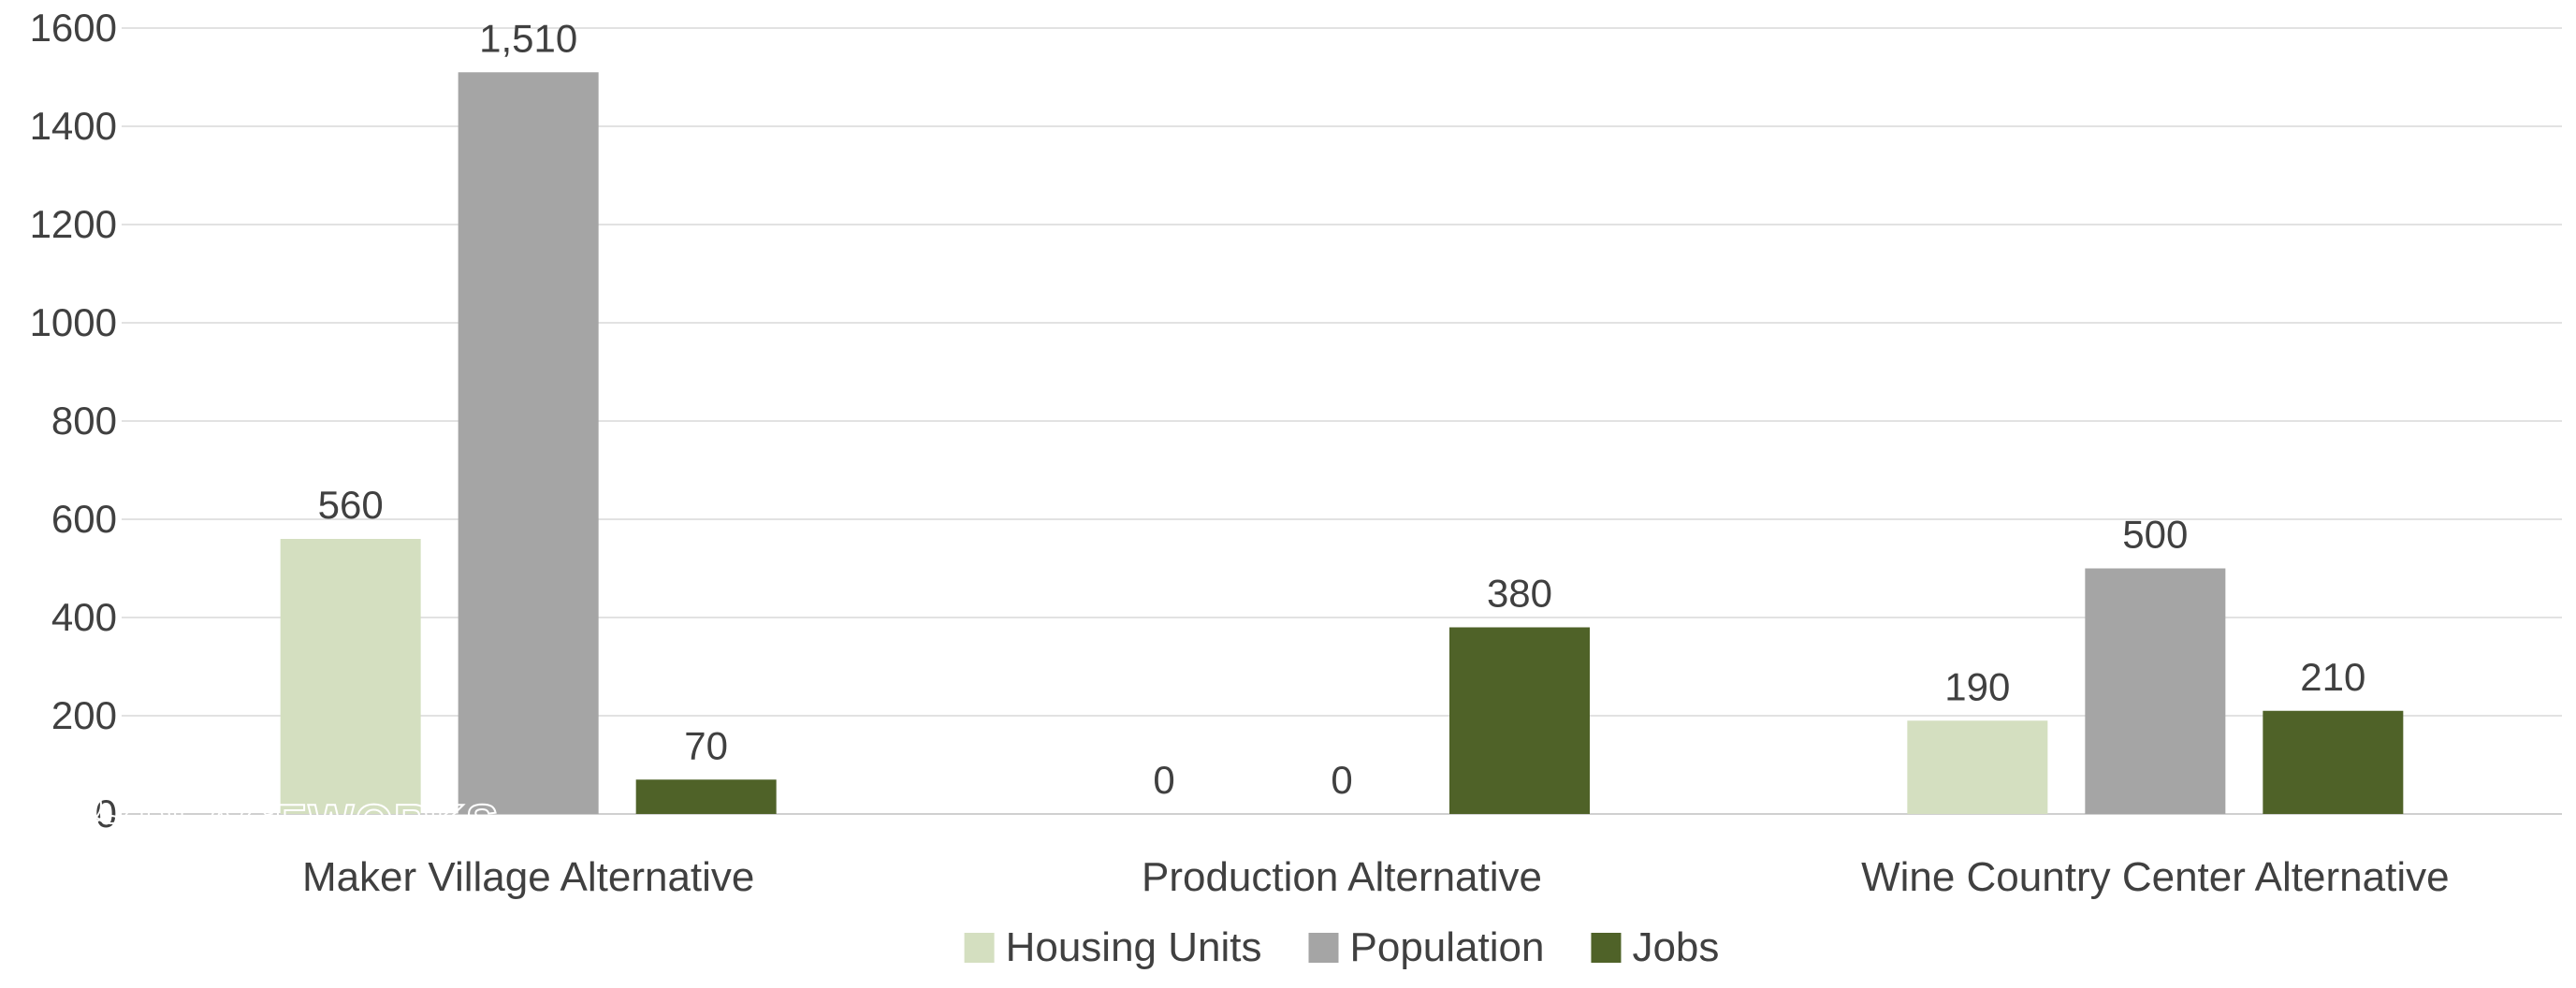 The image size is (2576, 988). Describe the element at coordinates (73, 322) in the screenshot. I see `y-tick-label: 1000` at that location.